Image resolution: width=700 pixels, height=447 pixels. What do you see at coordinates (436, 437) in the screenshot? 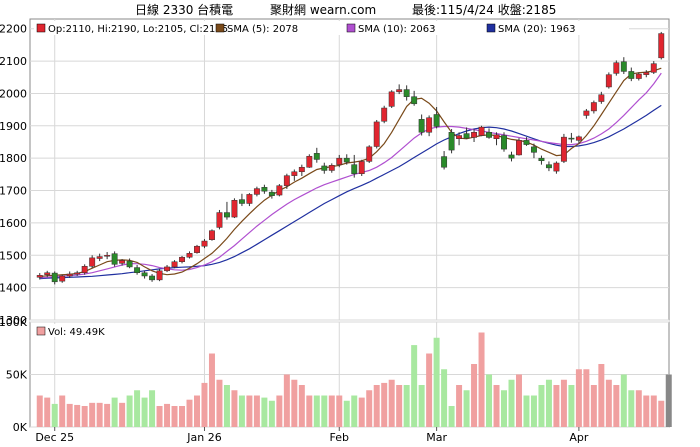
I see `x-tick-label: Mar` at bounding box center [436, 437].